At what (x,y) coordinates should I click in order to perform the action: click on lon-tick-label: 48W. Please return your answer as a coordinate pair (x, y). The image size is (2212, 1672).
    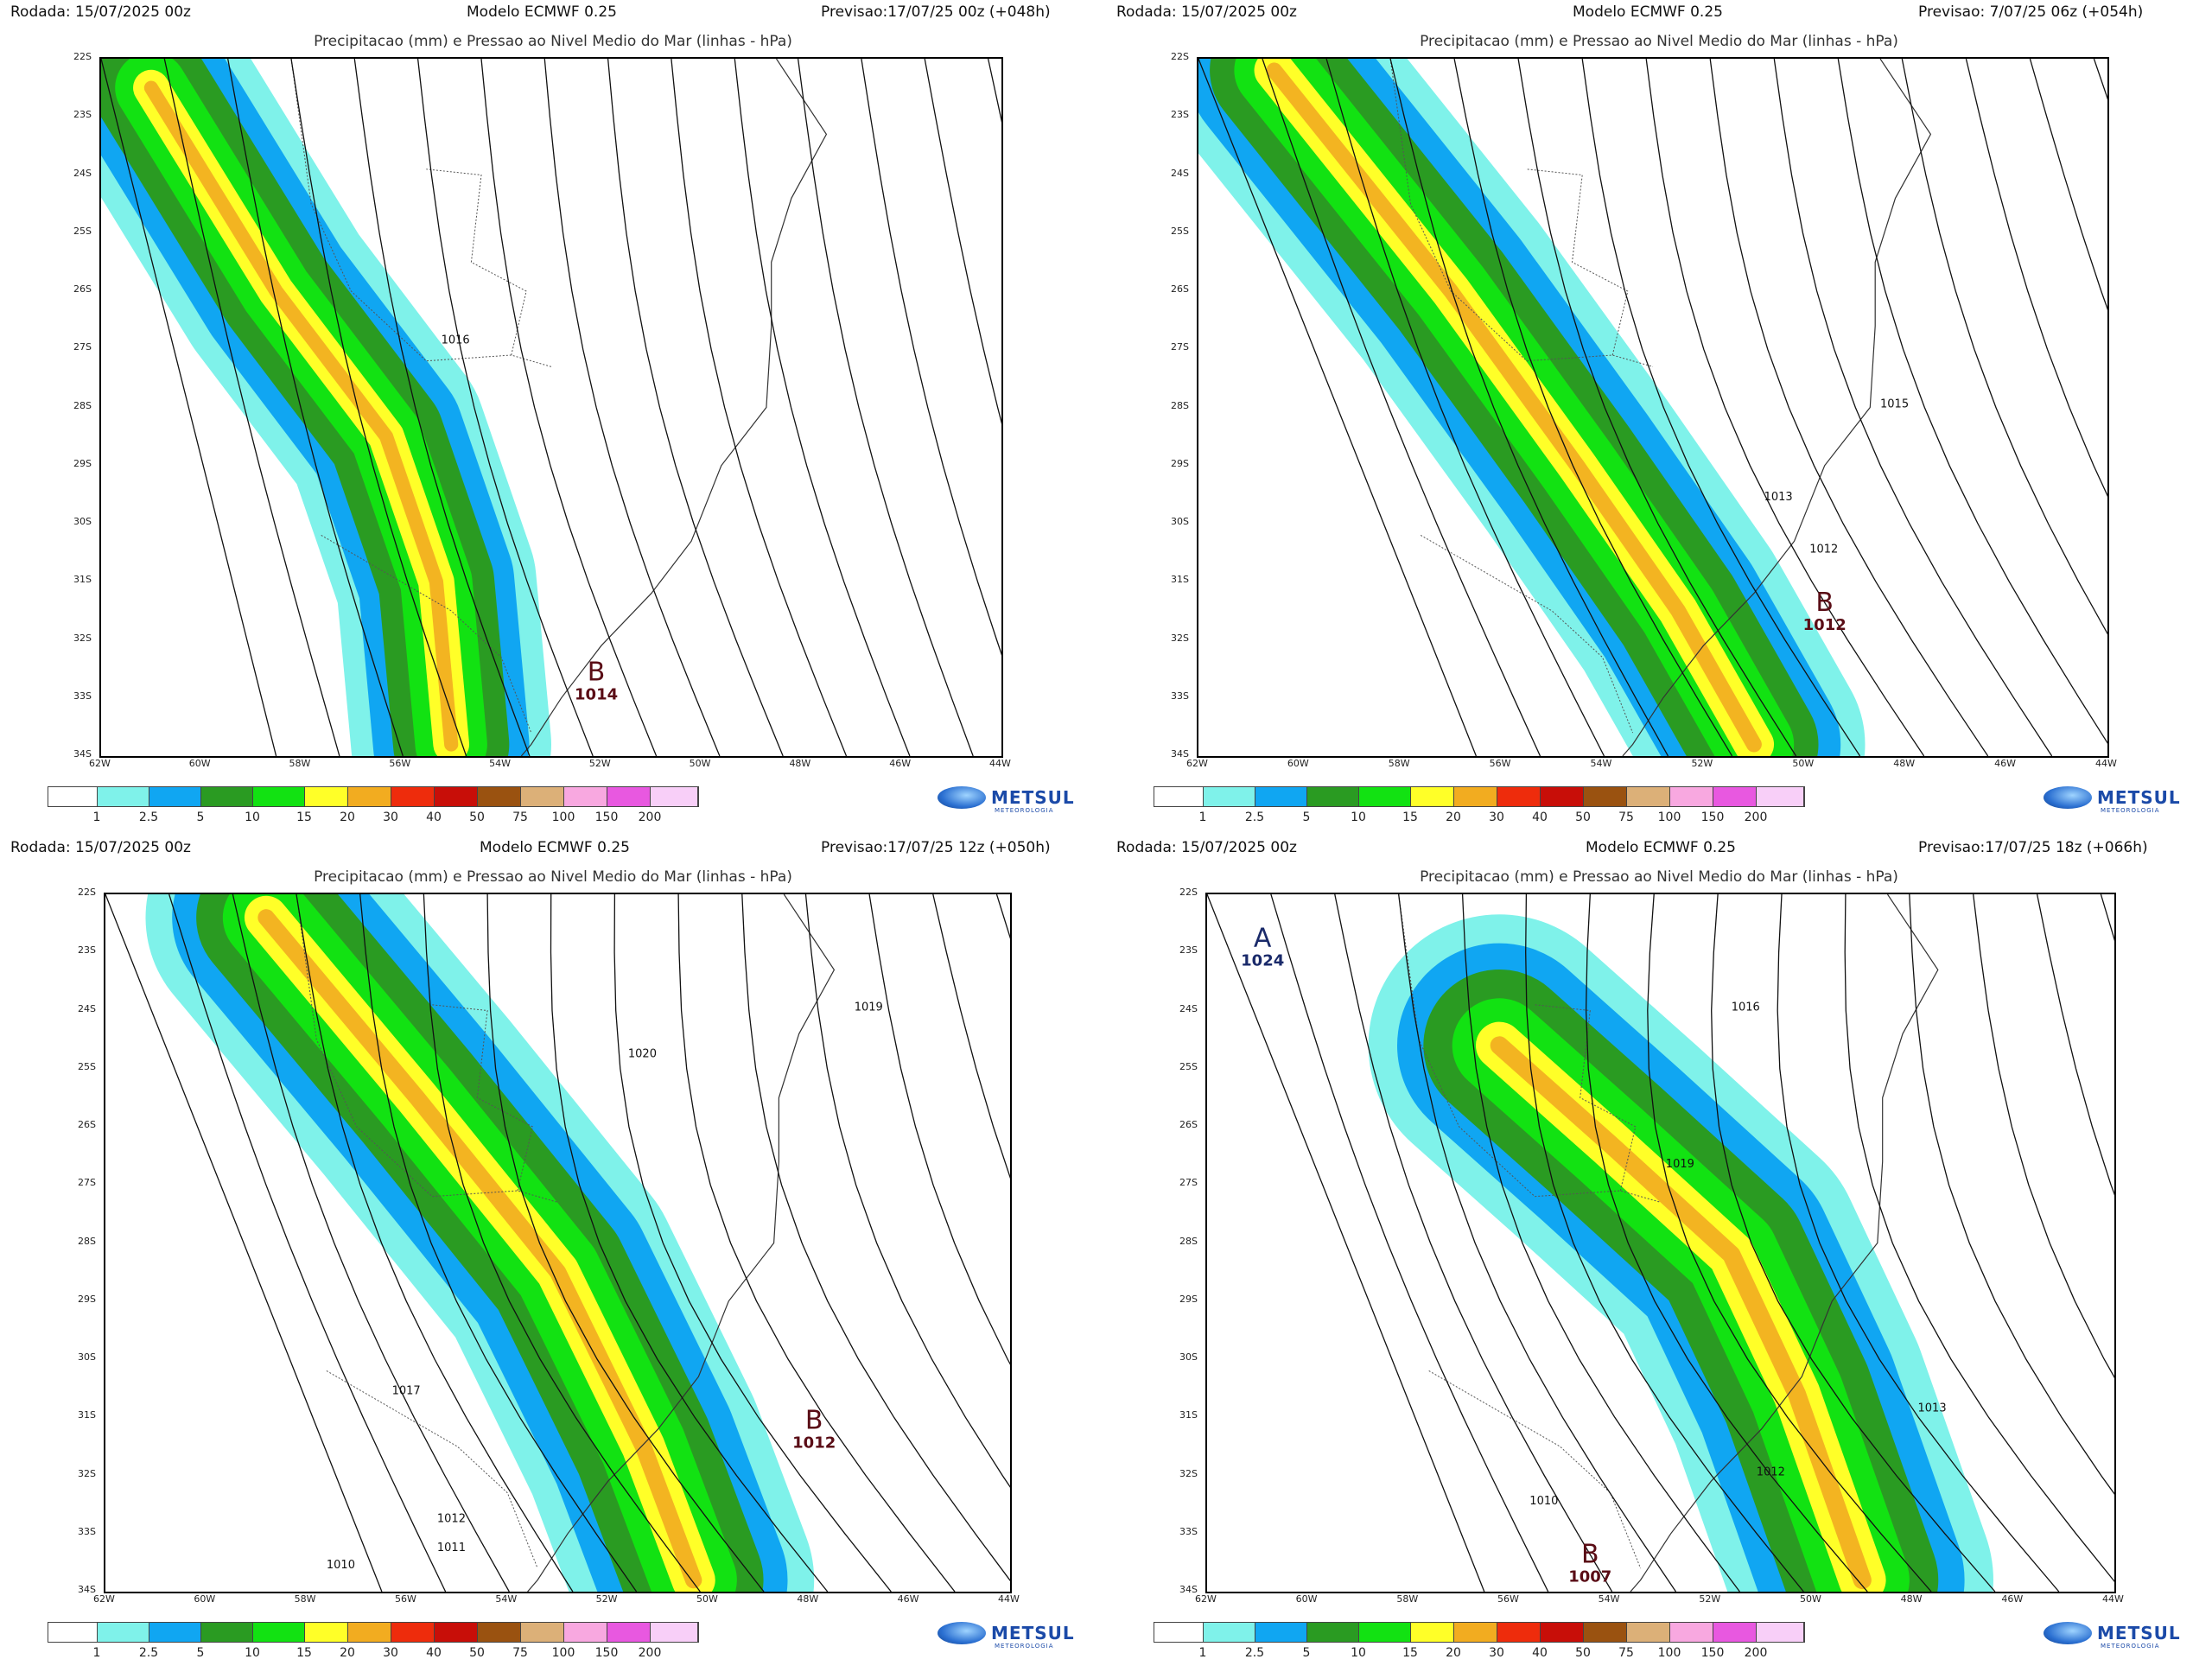
    Looking at the image, I should click on (1904, 763).